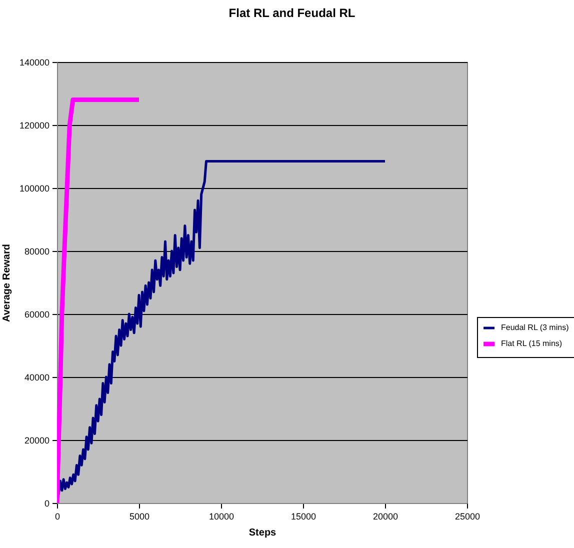  I want to click on x-tick-label: 25000, so click(467, 517).